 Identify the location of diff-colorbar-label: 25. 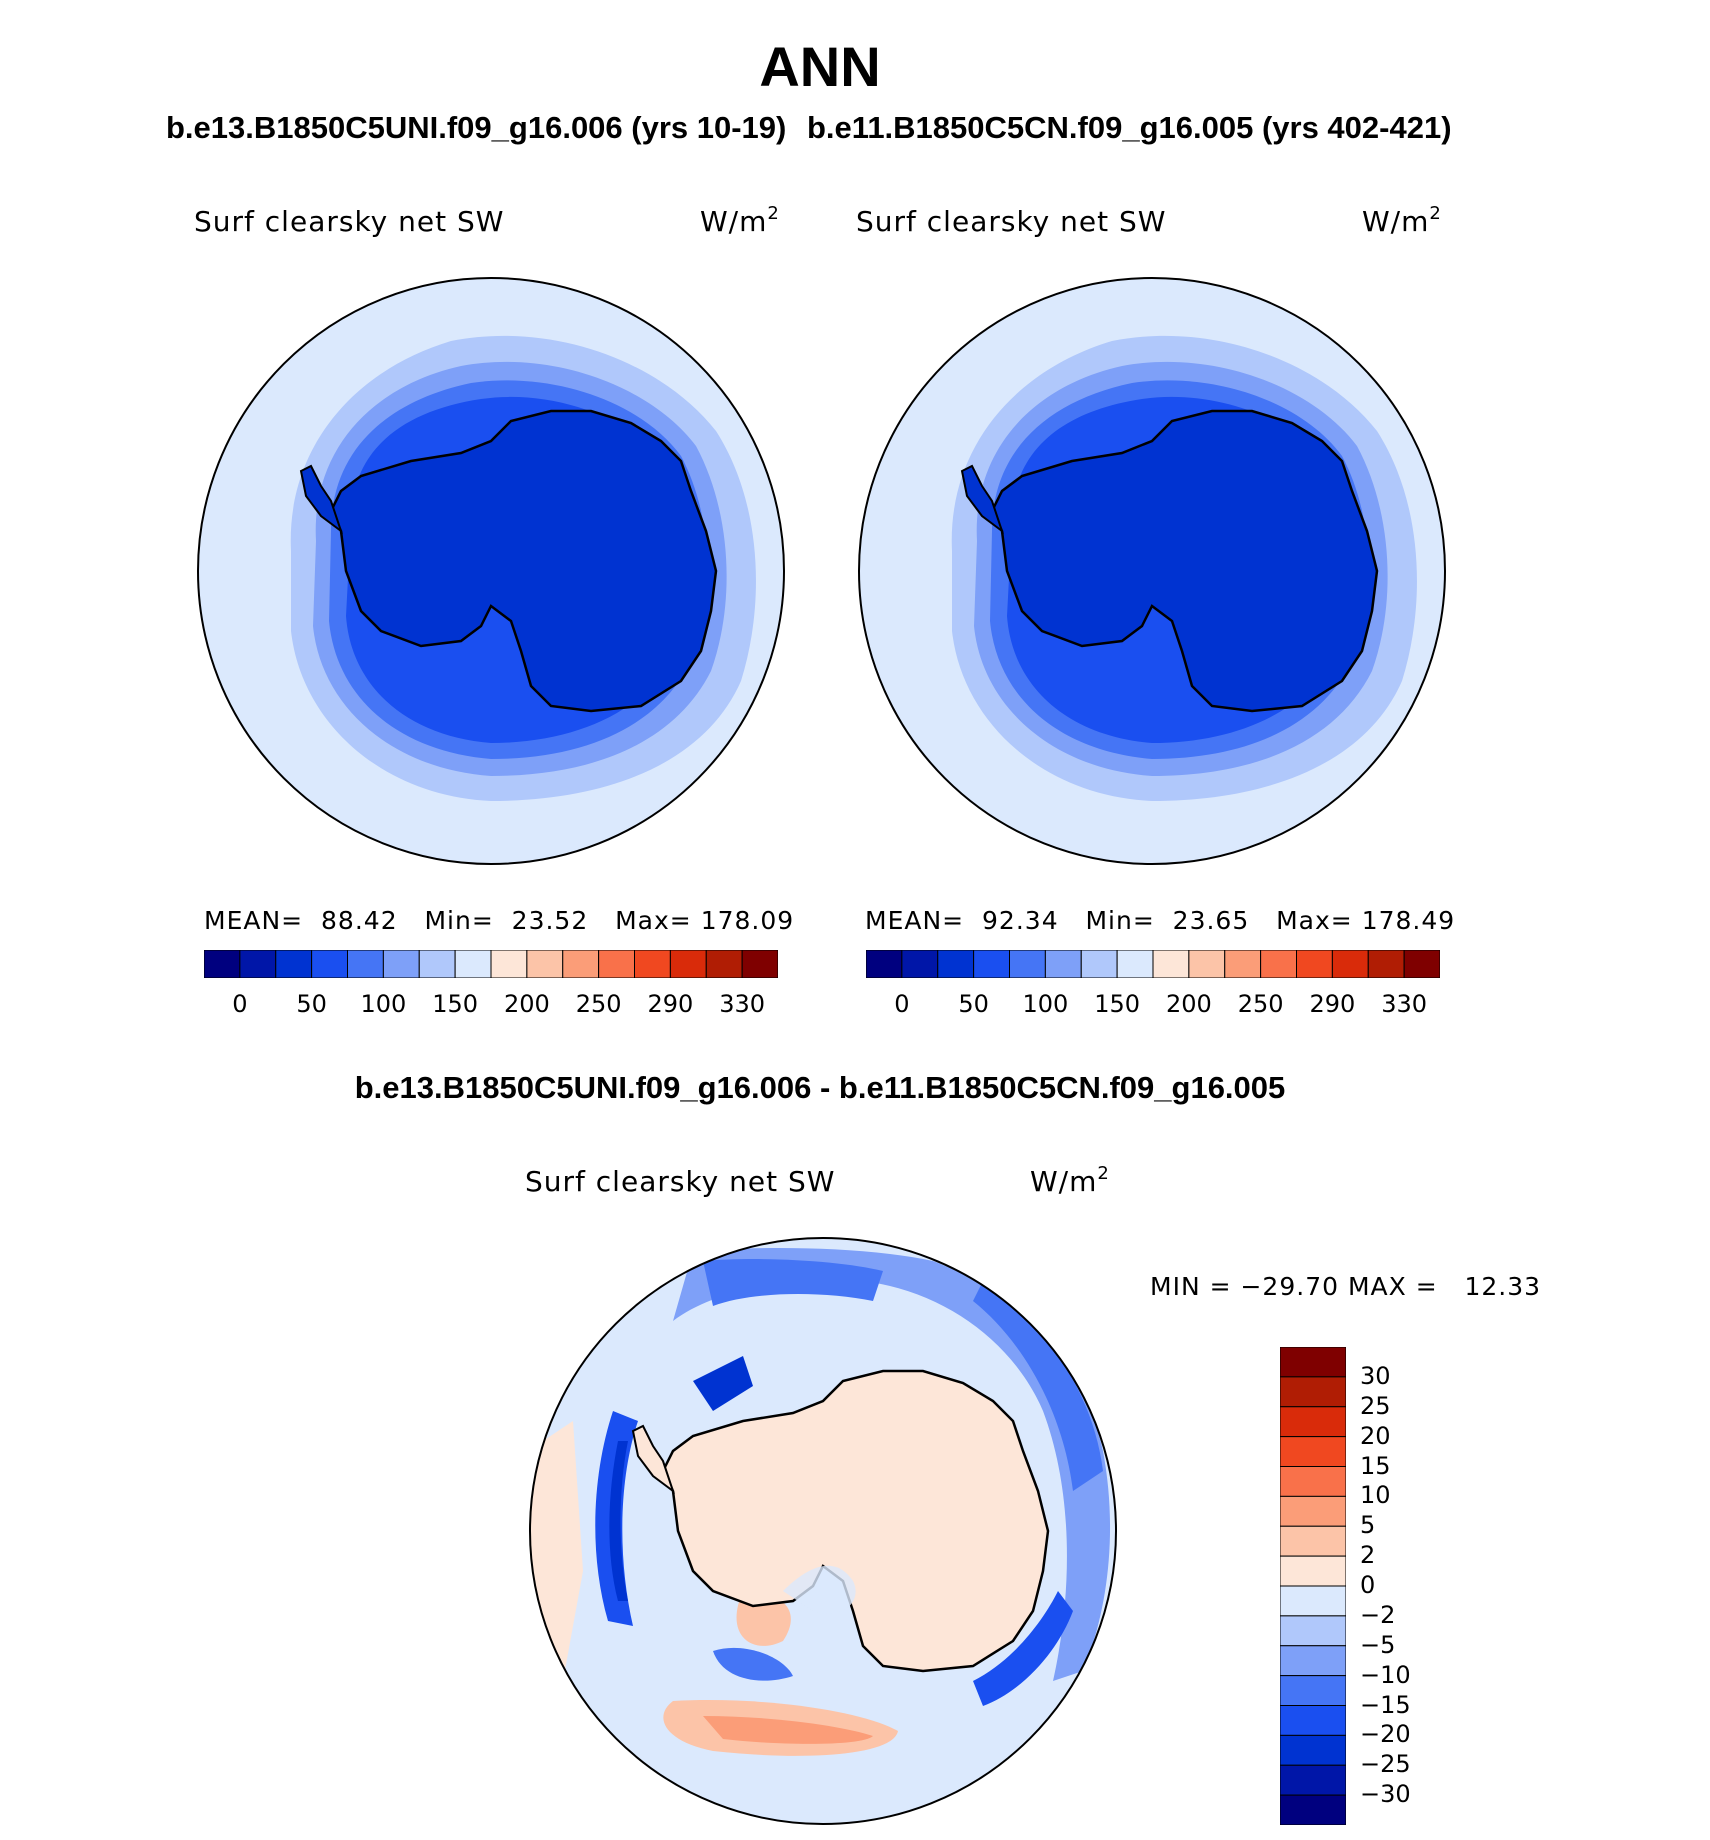
(1375, 1405).